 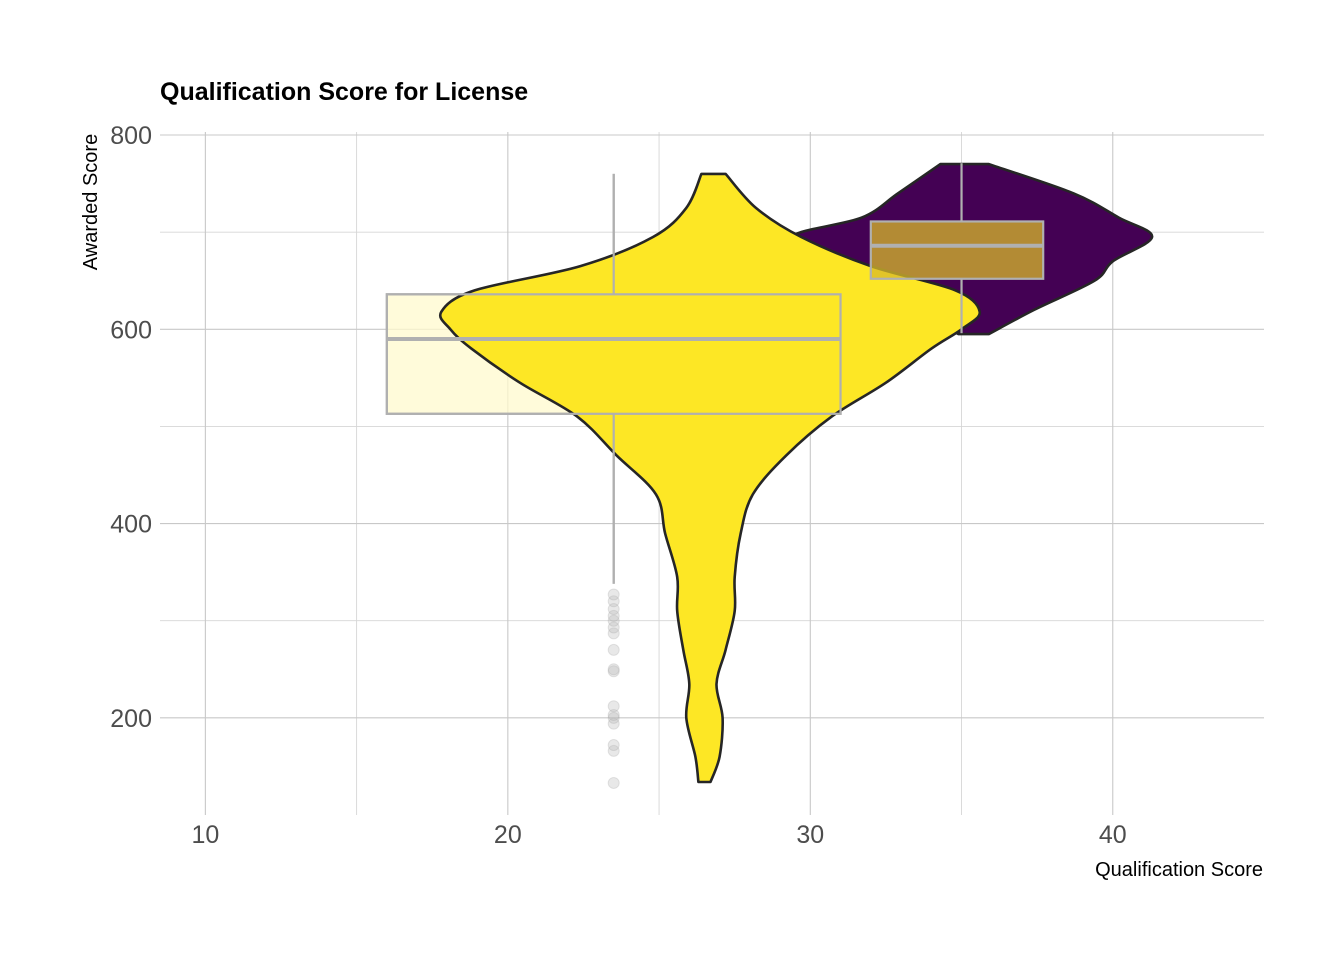 I want to click on x-tick-label: 30, so click(x=810, y=835).